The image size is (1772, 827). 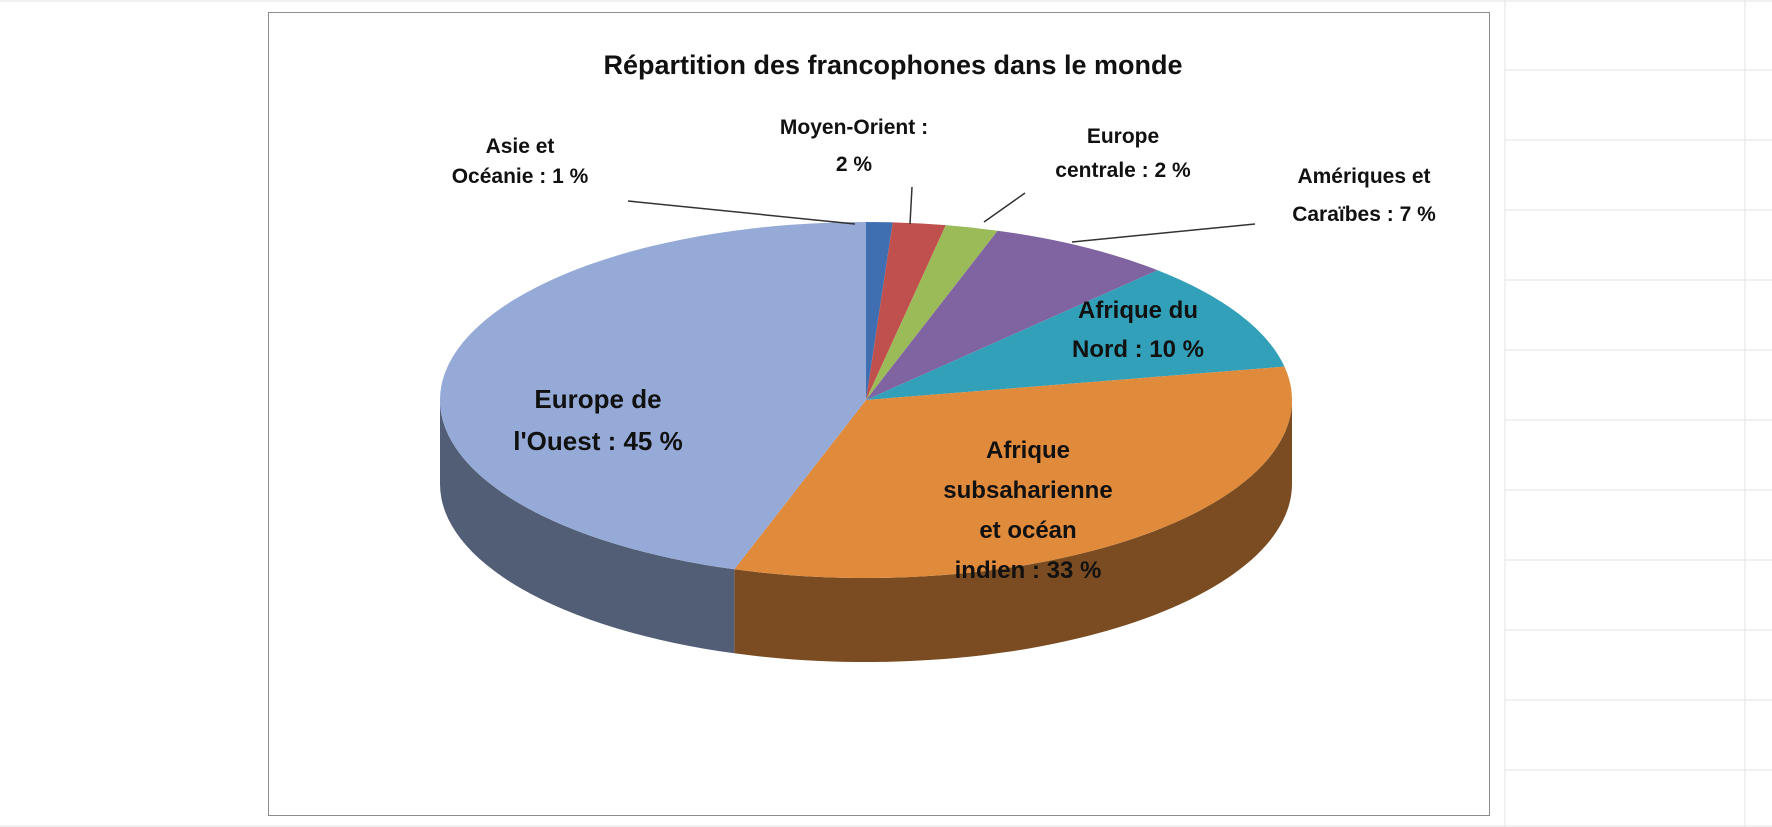 What do you see at coordinates (1364, 195) in the screenshot?
I see `data-label-3: Amériques et Caraïbes : 7 %` at bounding box center [1364, 195].